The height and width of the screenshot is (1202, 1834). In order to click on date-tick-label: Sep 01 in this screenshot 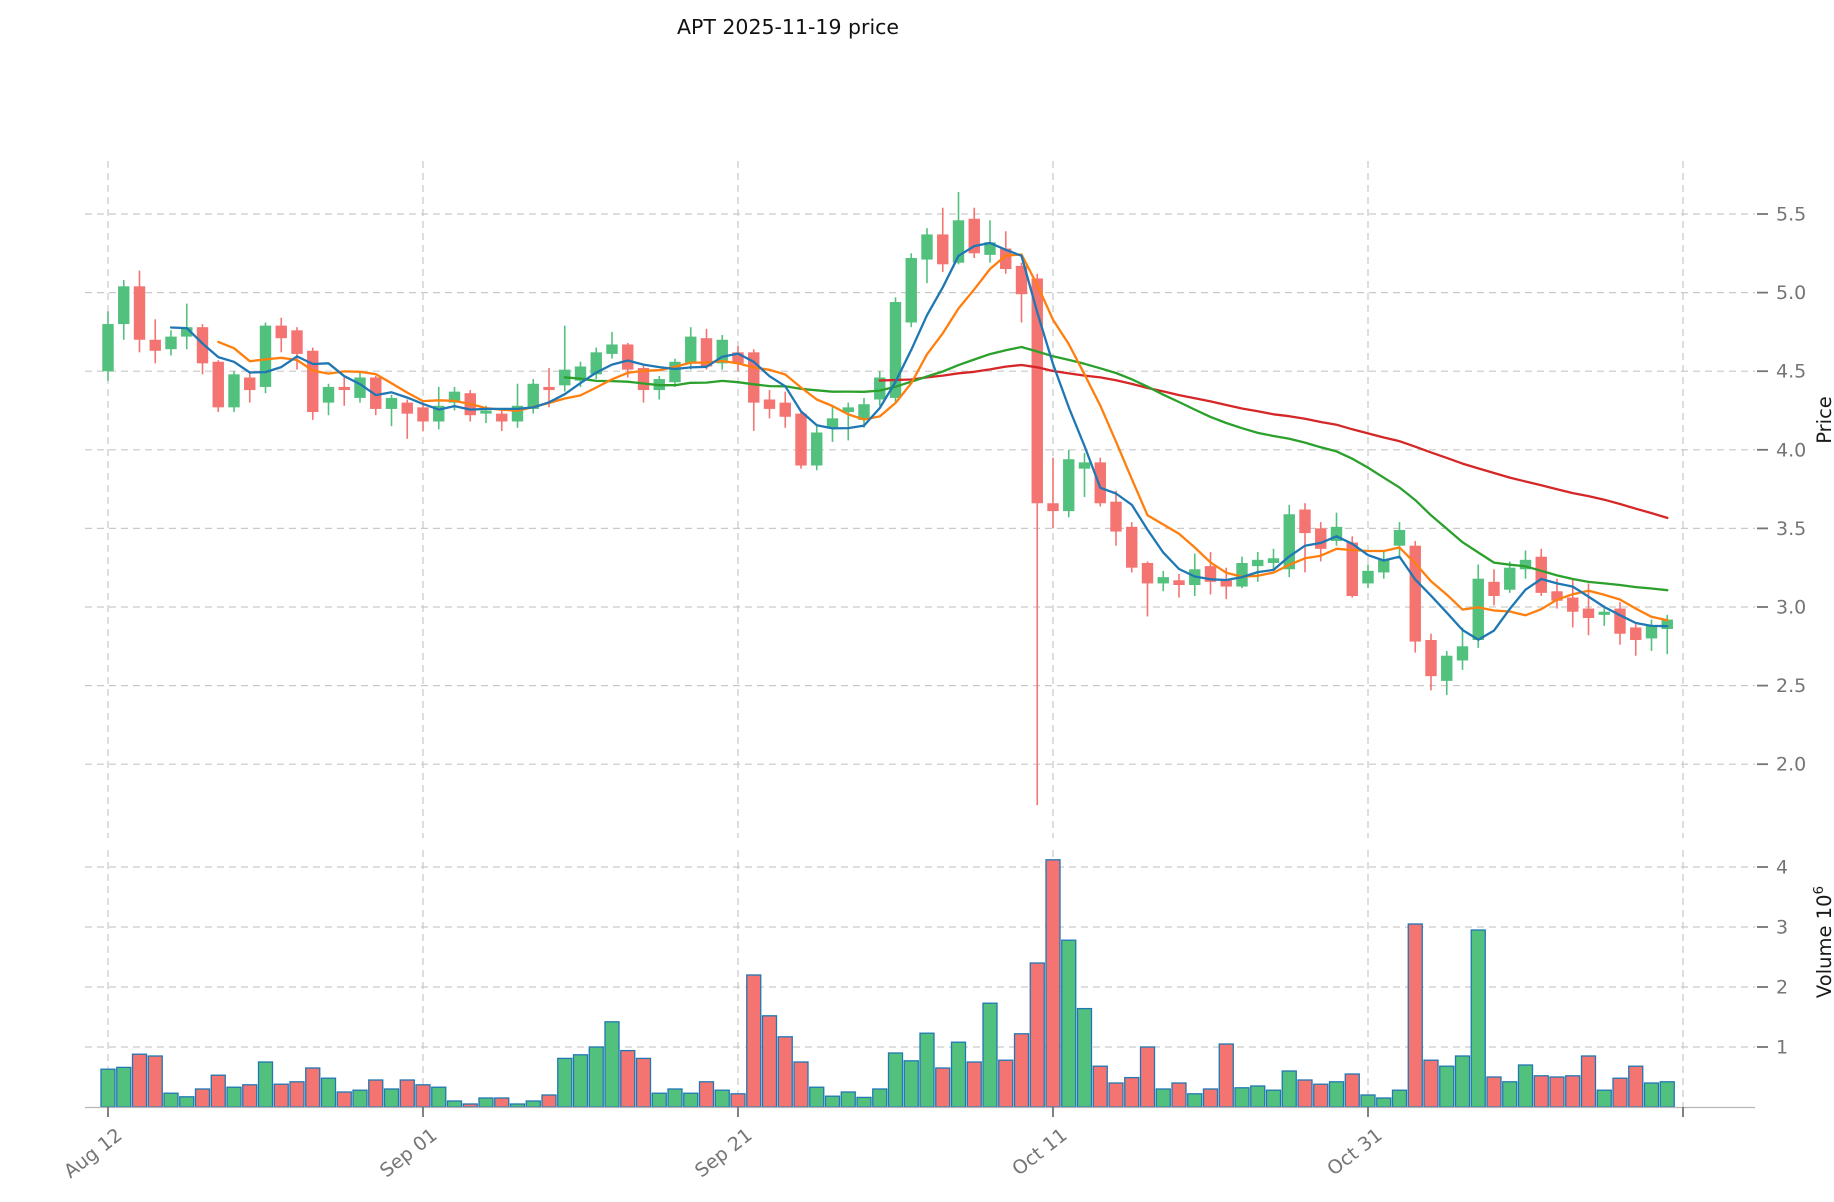, I will do `click(409, 1153)`.